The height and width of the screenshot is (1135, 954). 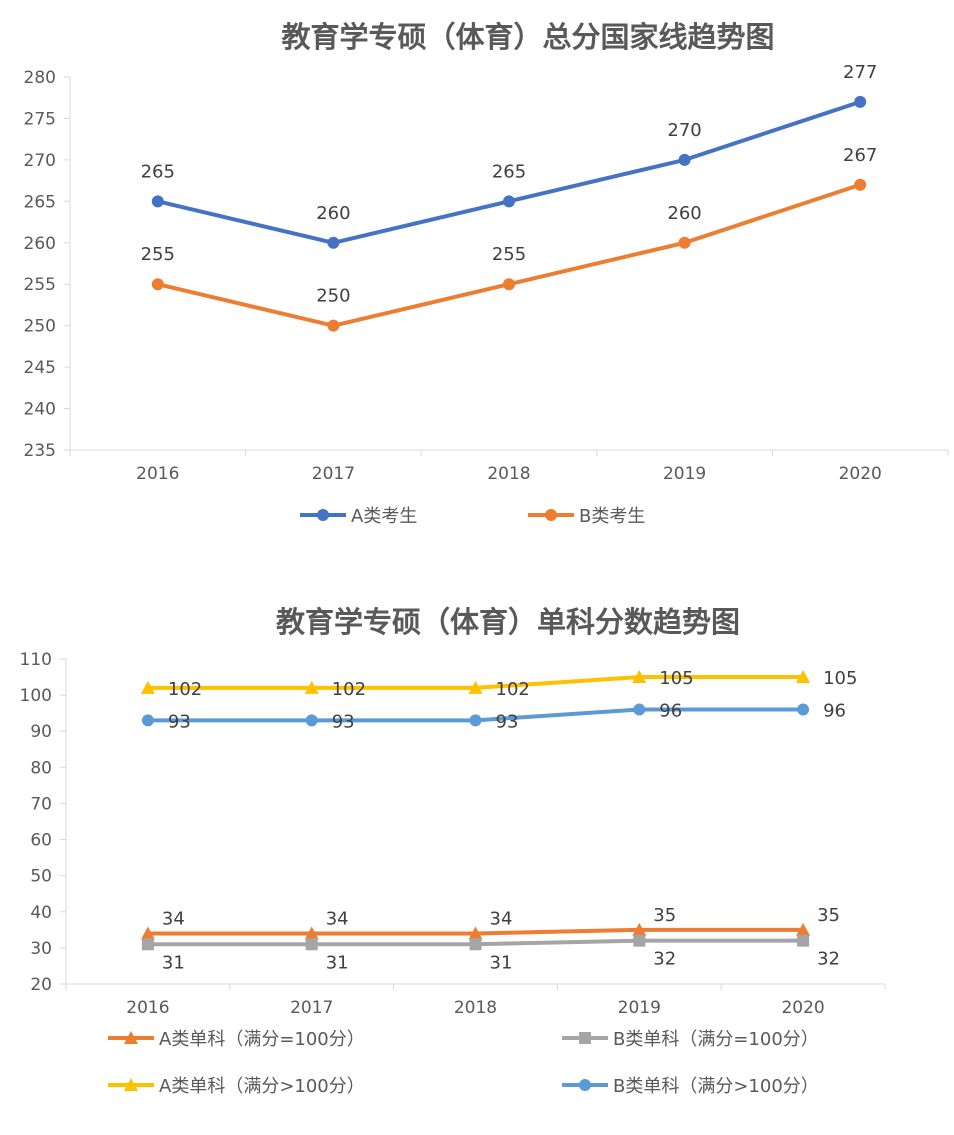 I want to click on y-tick-label: 80, so click(x=41, y=768).